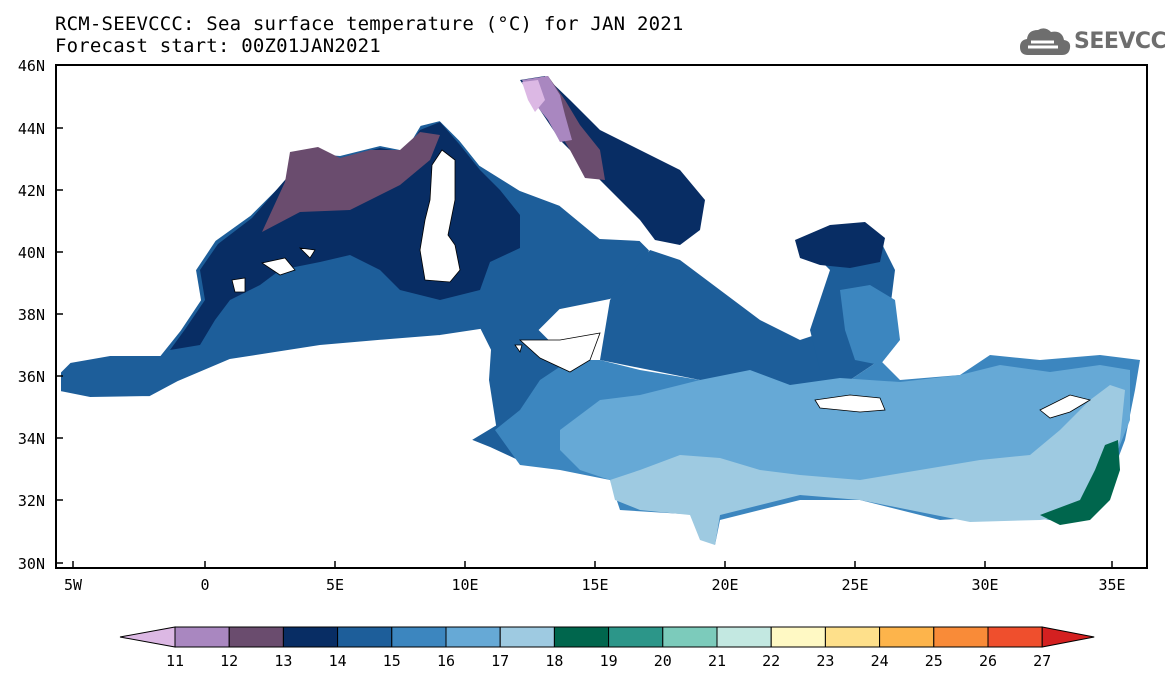 The image size is (1165, 682). I want to click on colorbar-label: 27, so click(1042, 661).